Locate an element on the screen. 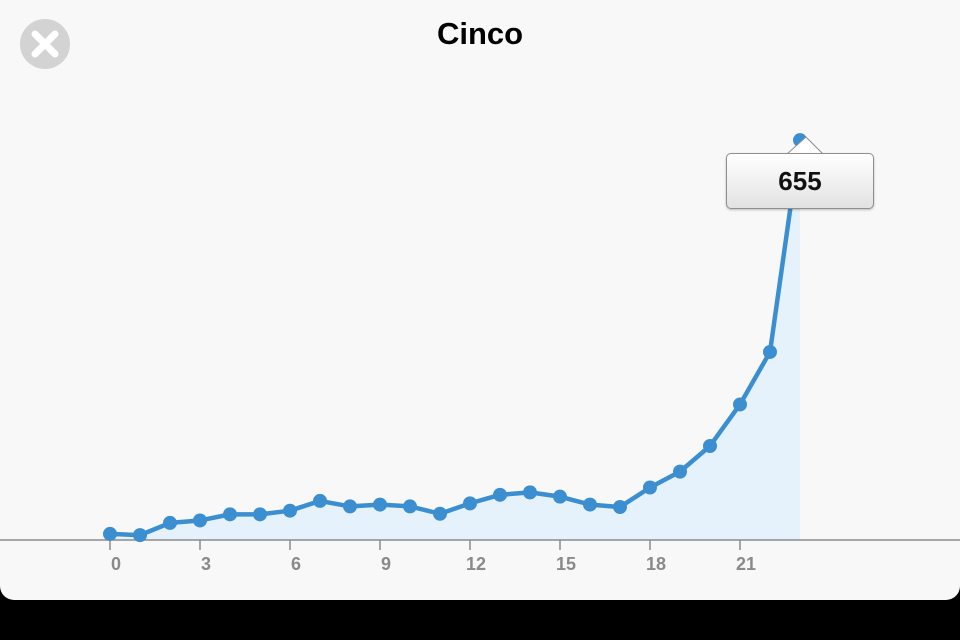 The height and width of the screenshot is (640, 960). x-tick-label: 3 is located at coordinates (206, 564).